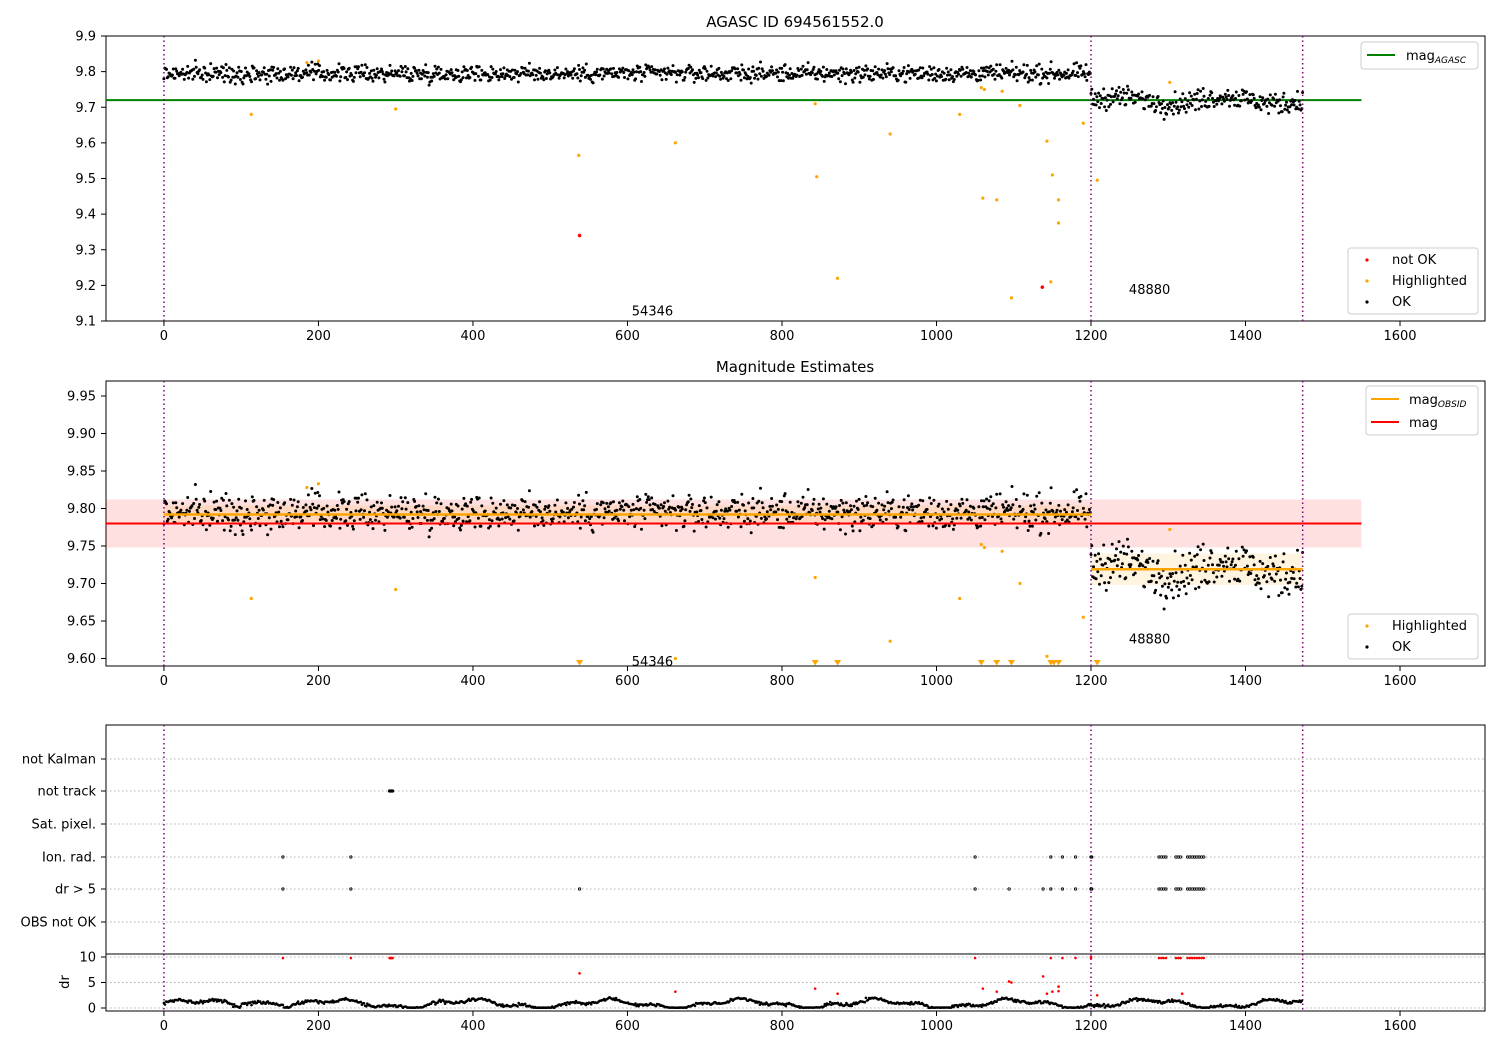 This screenshot has height=1050, width=1500. Describe the element at coordinates (81, 584) in the screenshot. I see `mag-y-tick-label-2: 9.70` at that location.